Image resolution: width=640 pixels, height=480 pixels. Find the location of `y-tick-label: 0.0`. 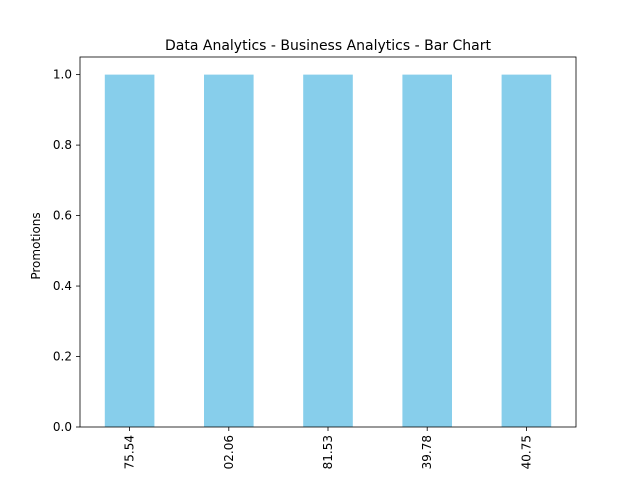

y-tick-label: 0.0 is located at coordinates (62, 427).